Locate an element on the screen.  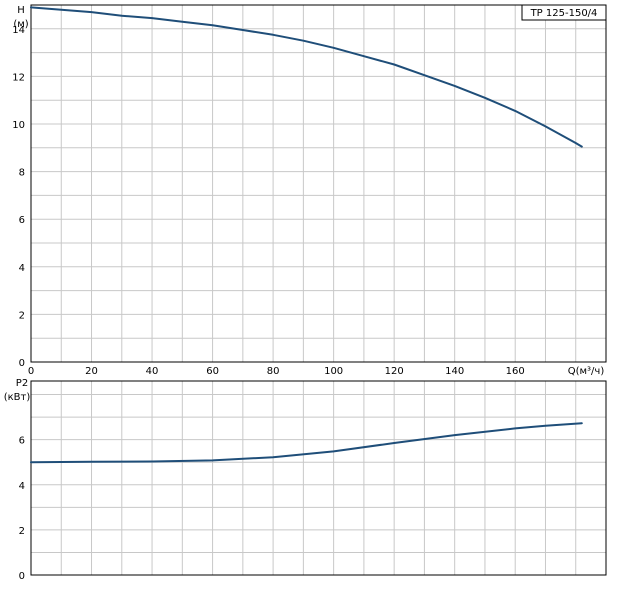
model-label-box: TP 125-150/4 is located at coordinates (564, 12).